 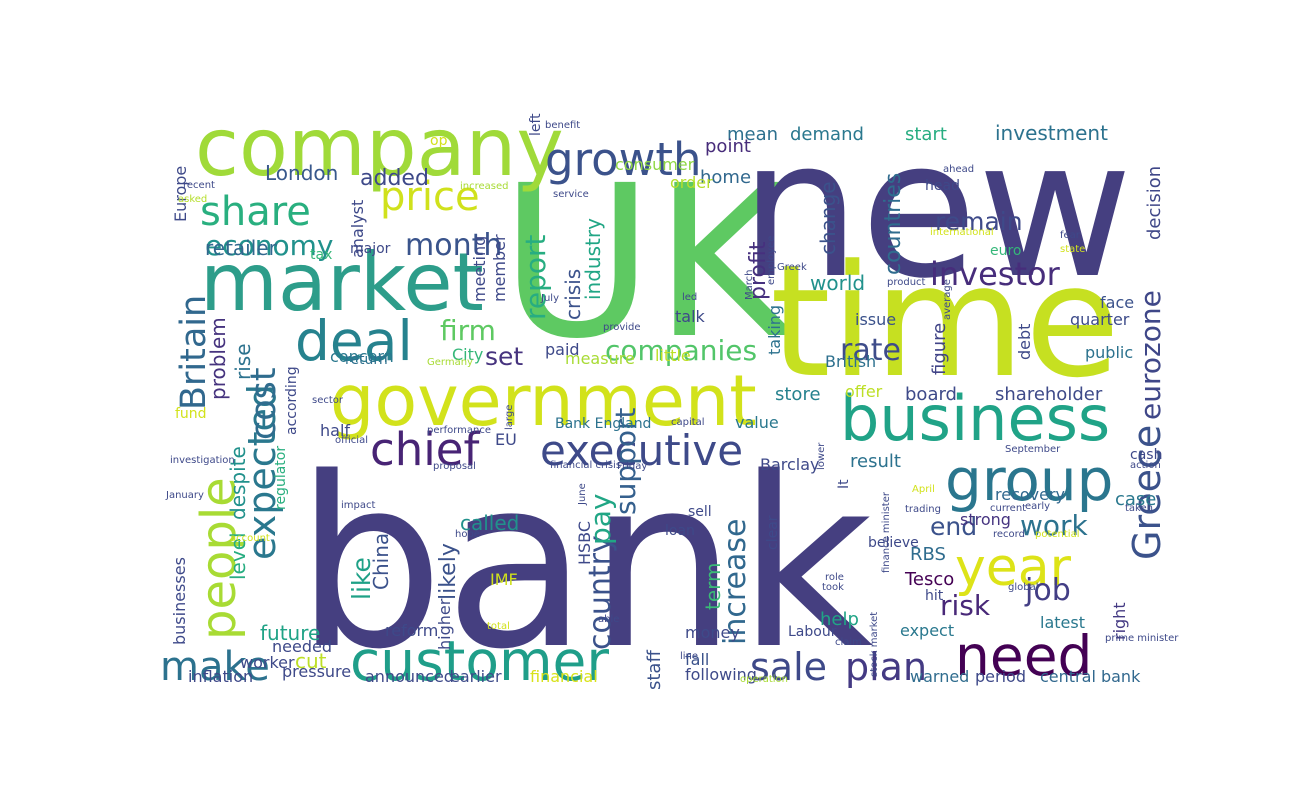 What do you see at coordinates (771, 260) in the screenshot?
I see `word-employee: employee` at bounding box center [771, 260].